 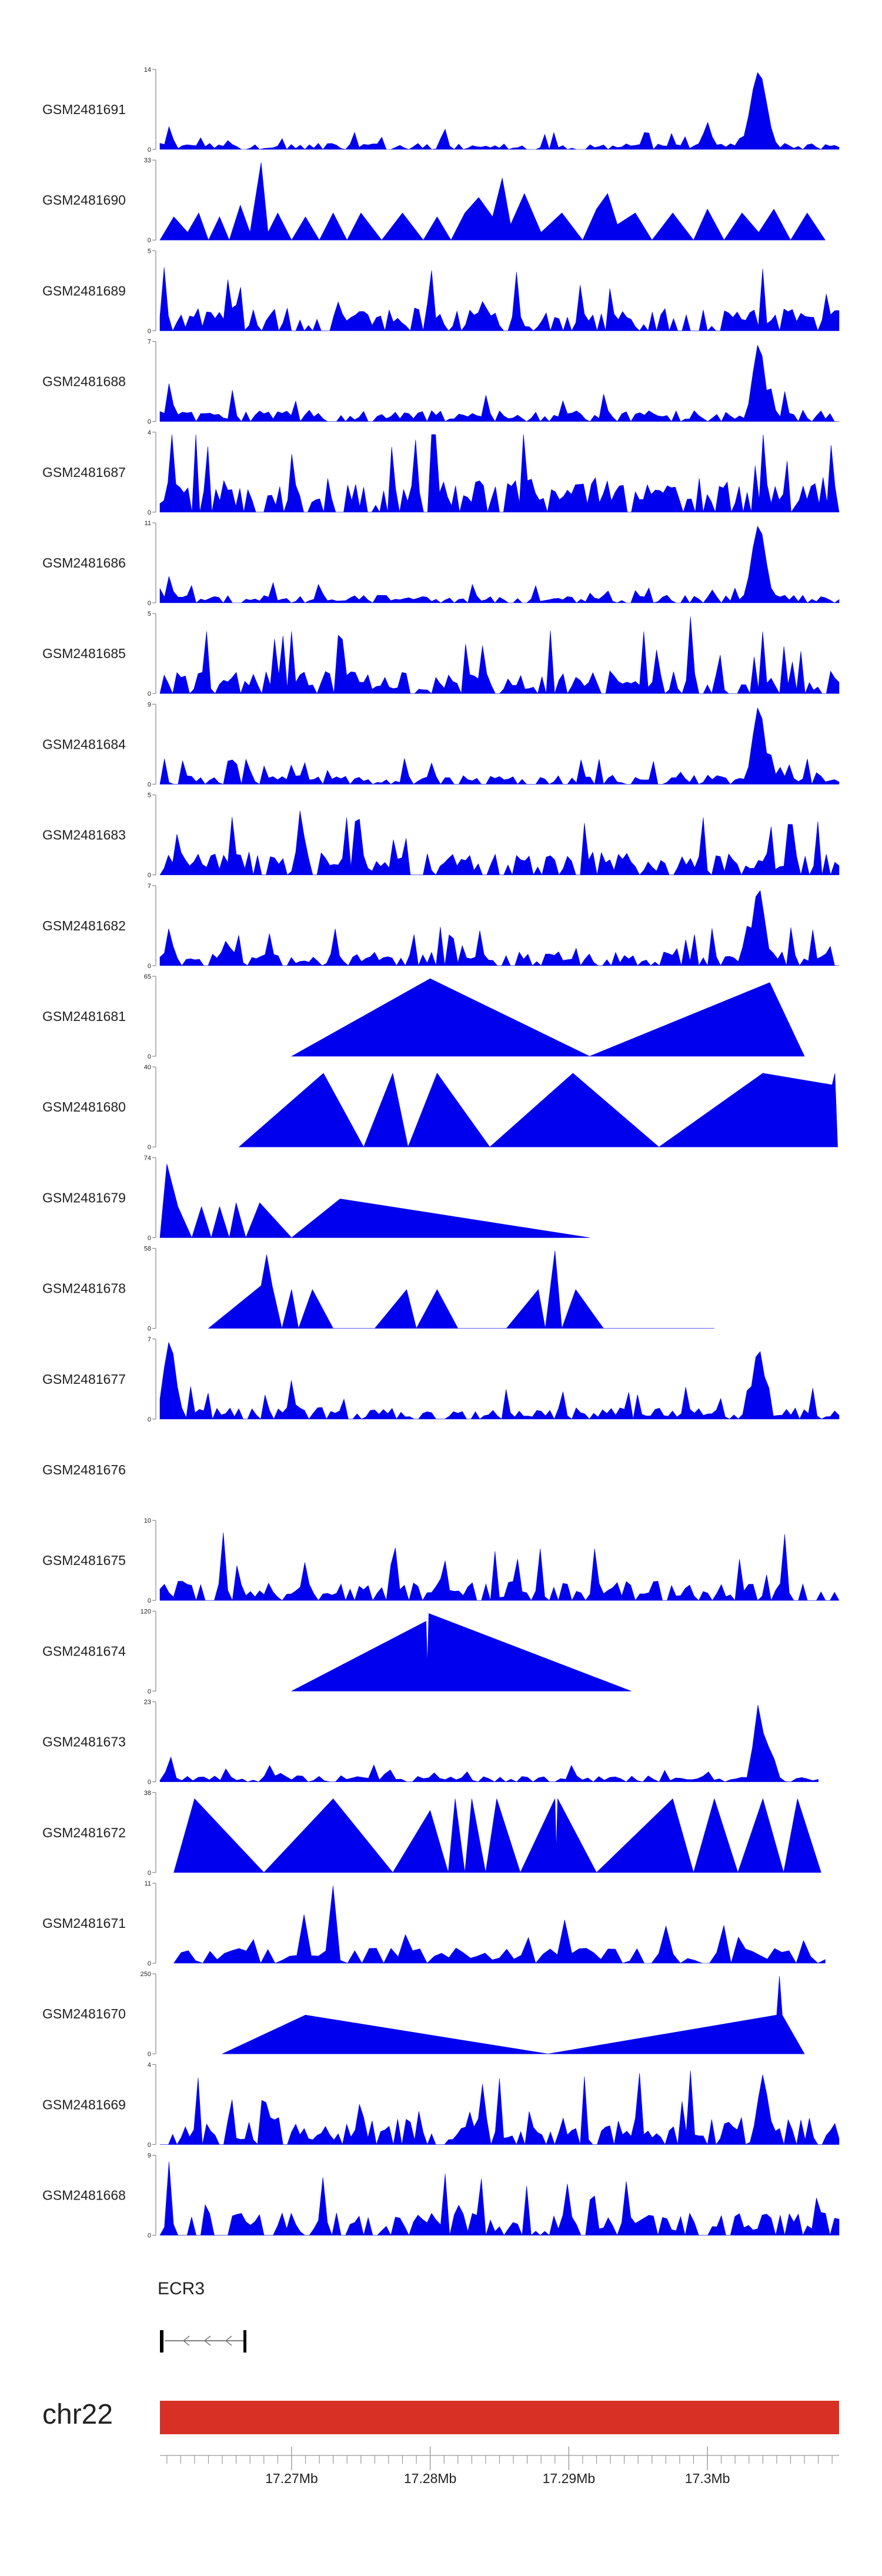 I want to click on x-tick-label: 17.27Mb, so click(x=291, y=2478).